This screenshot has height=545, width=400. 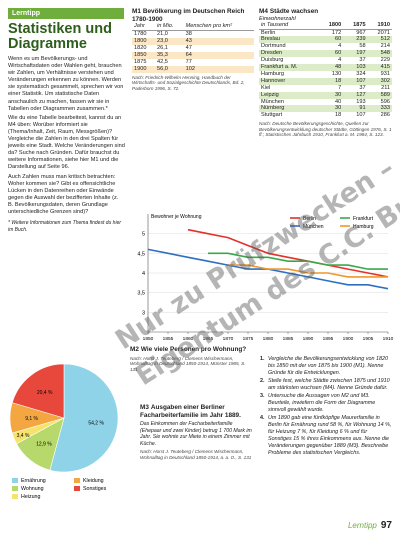 What do you see at coordinates (193, 34) in the screenshot?
I see `table-row: 1780 21,0 38` at bounding box center [193, 34].